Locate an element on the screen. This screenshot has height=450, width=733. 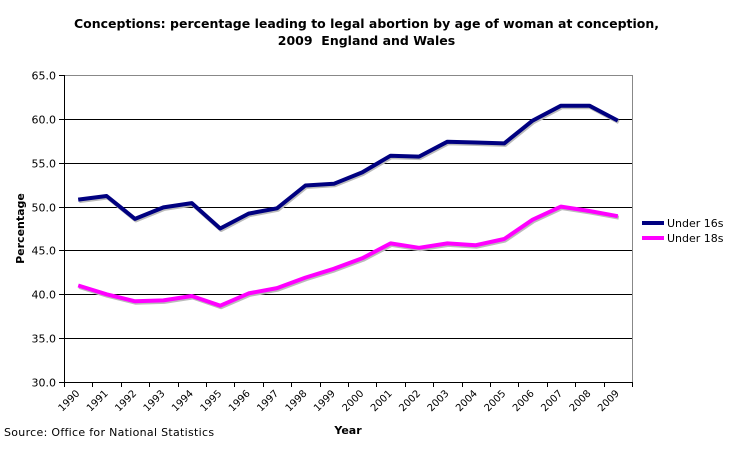
x-tick-label: 2007 is located at coordinates (552, 401).